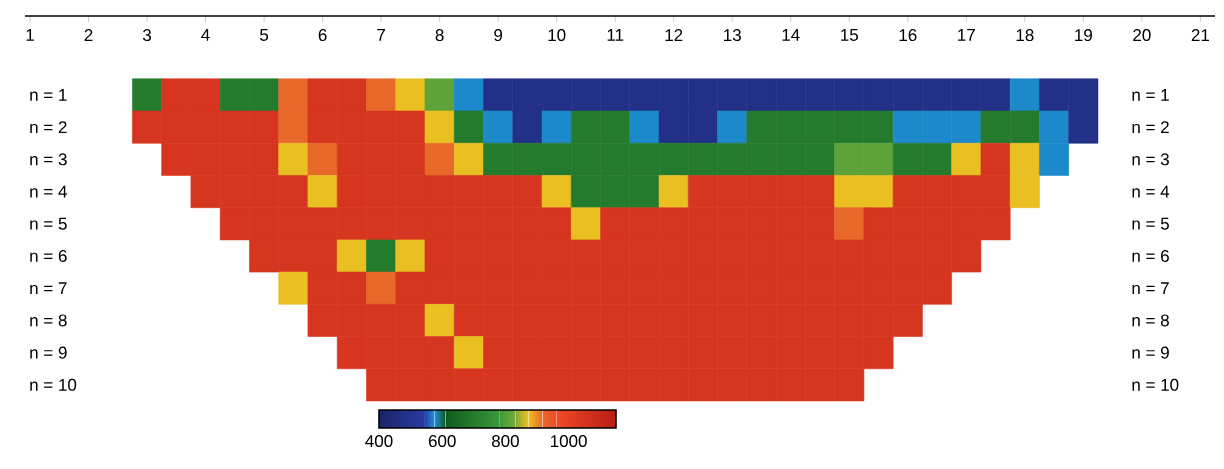  What do you see at coordinates (48, 255) in the screenshot?
I see `y-tick-label: n = 6` at bounding box center [48, 255].